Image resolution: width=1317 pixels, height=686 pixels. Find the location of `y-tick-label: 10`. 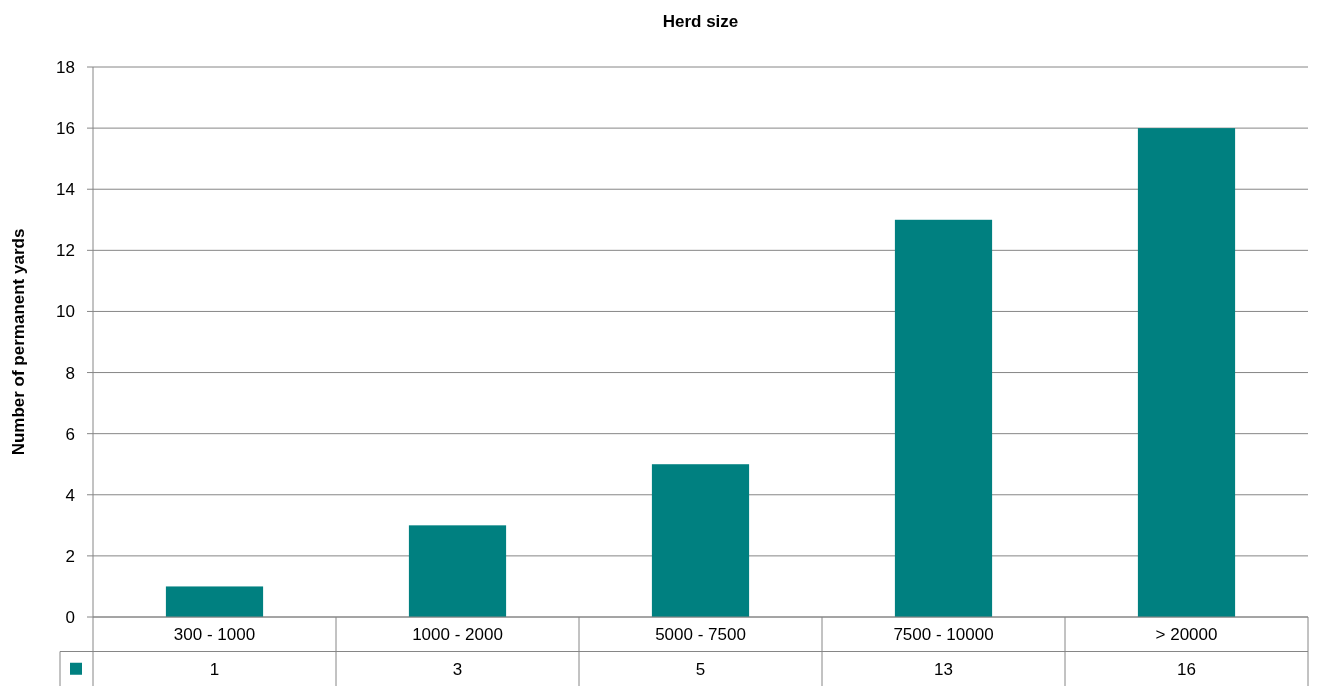

y-tick-label: 10 is located at coordinates (65, 312).